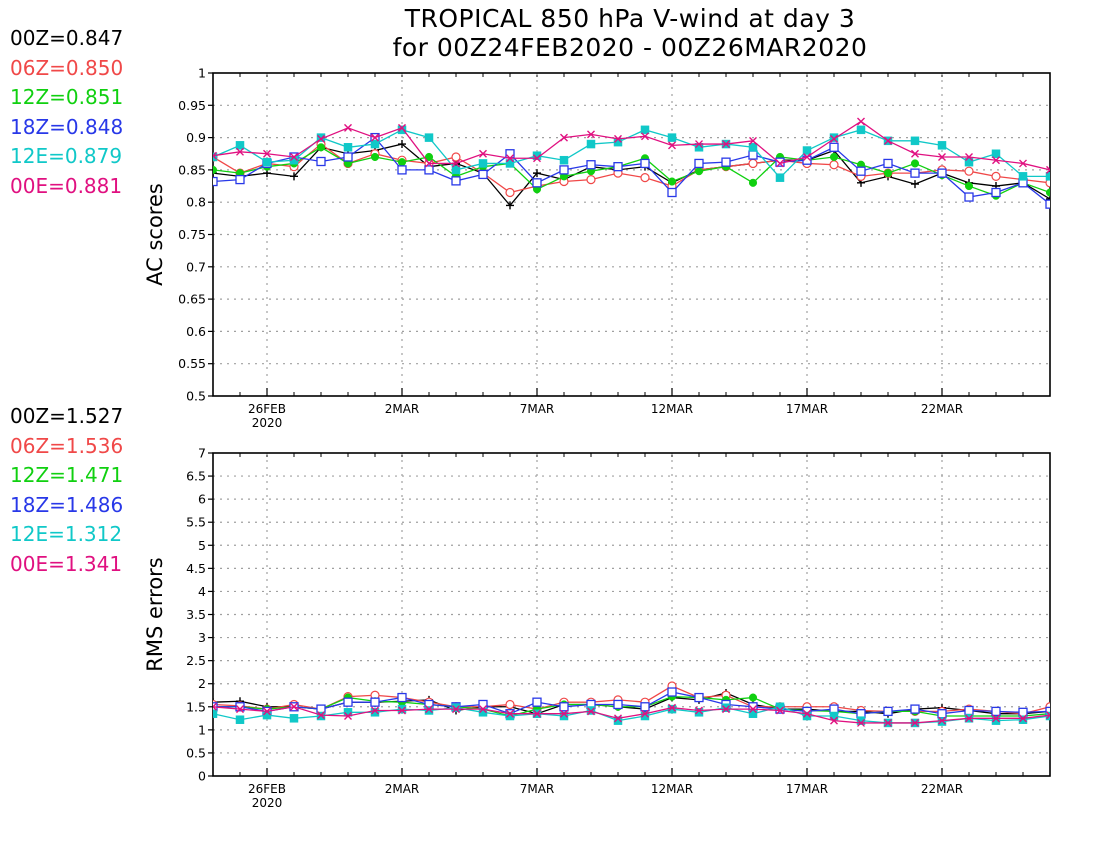 The image size is (1100, 850). What do you see at coordinates (807, 409) in the screenshot?
I see `x-tick-label: 17MAR` at bounding box center [807, 409].